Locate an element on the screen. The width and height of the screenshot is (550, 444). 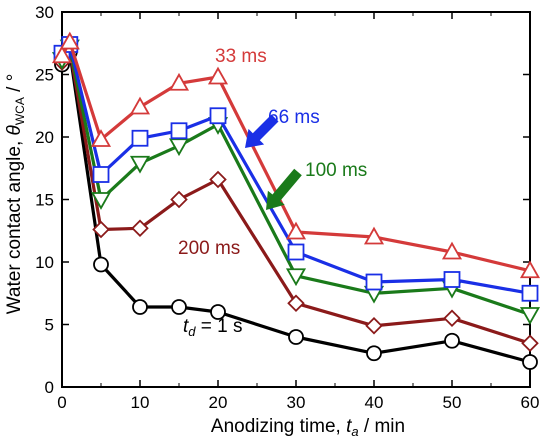
y-tick-label: 20 is located at coordinates (44, 137).